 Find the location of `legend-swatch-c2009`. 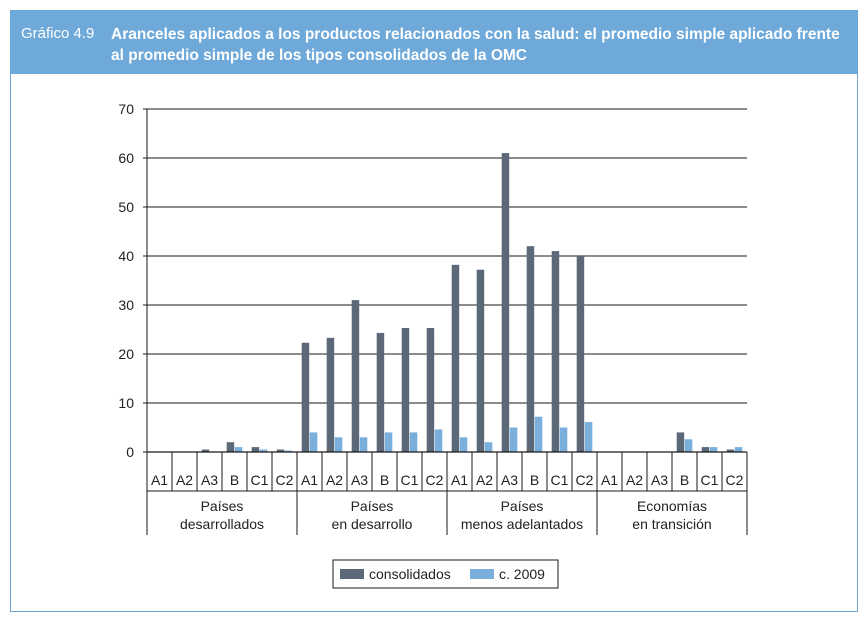

legend-swatch-c2009 is located at coordinates (482, 574).